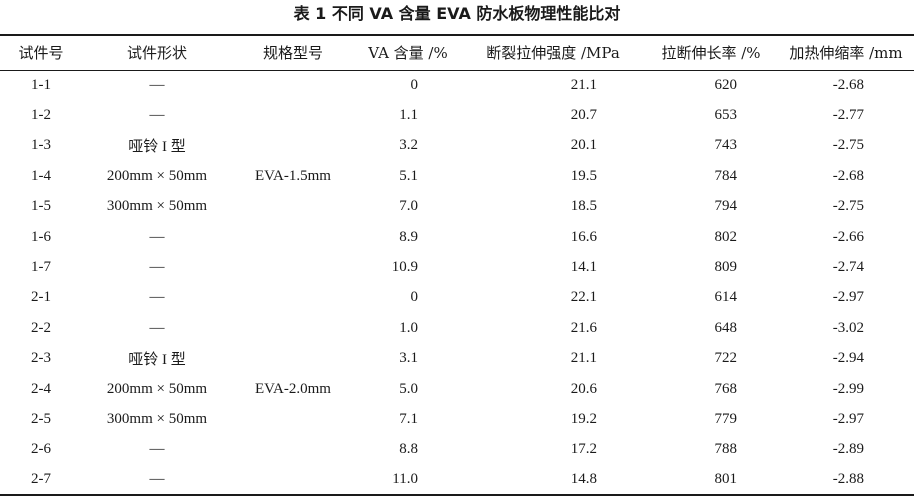 The width and height of the screenshot is (914, 500). Describe the element at coordinates (583, 418) in the screenshot. I see `cell-strength: 19.2` at that location.